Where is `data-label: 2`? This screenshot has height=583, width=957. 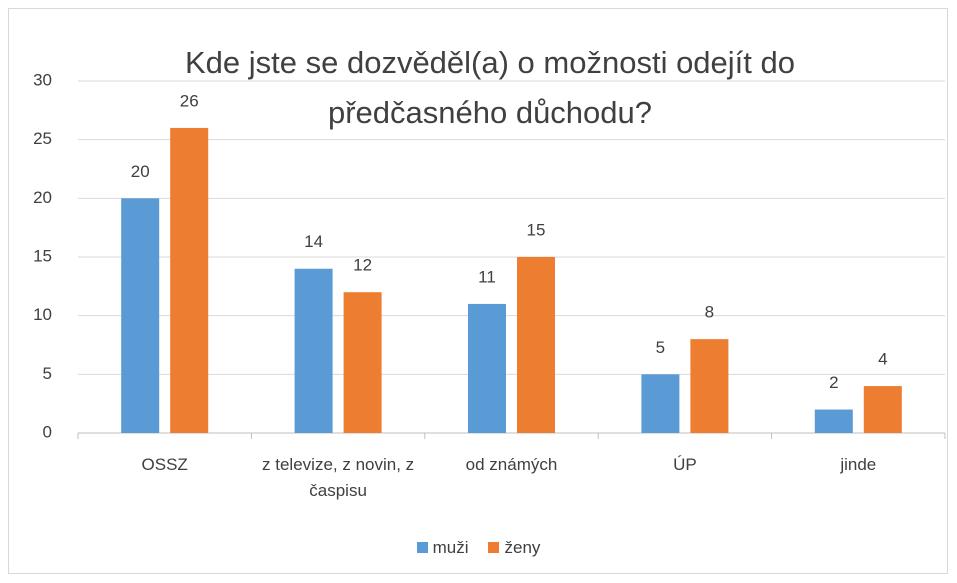
data-label: 2 is located at coordinates (833, 382).